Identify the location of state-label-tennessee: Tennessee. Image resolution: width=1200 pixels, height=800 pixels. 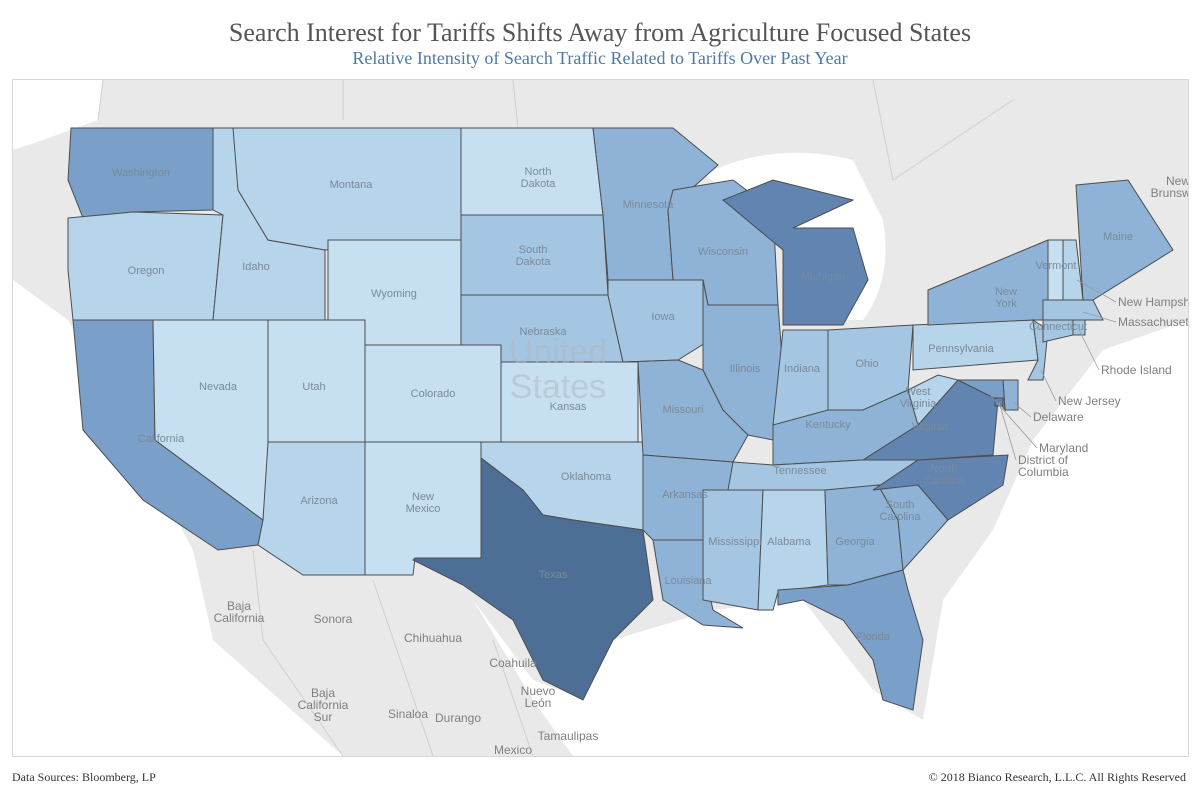
(799, 471).